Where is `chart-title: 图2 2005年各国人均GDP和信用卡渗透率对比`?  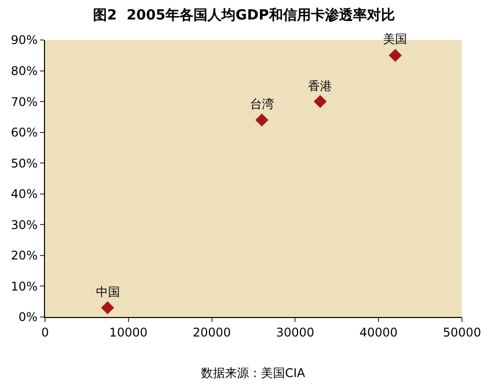 chart-title: 图2 2005年各国人均GDP和信用卡渗透率对比 is located at coordinates (244, 15).